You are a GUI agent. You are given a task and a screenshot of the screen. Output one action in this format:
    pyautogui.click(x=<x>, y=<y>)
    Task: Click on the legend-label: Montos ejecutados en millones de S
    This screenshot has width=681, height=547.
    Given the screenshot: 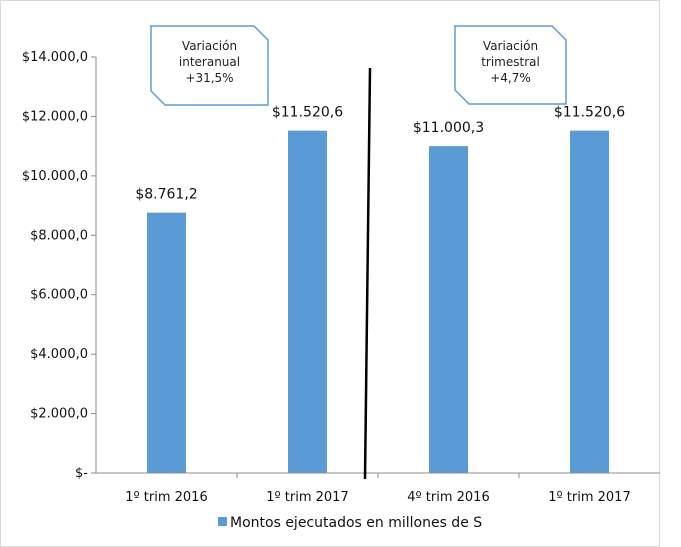 What is the action you would take?
    pyautogui.click(x=356, y=523)
    